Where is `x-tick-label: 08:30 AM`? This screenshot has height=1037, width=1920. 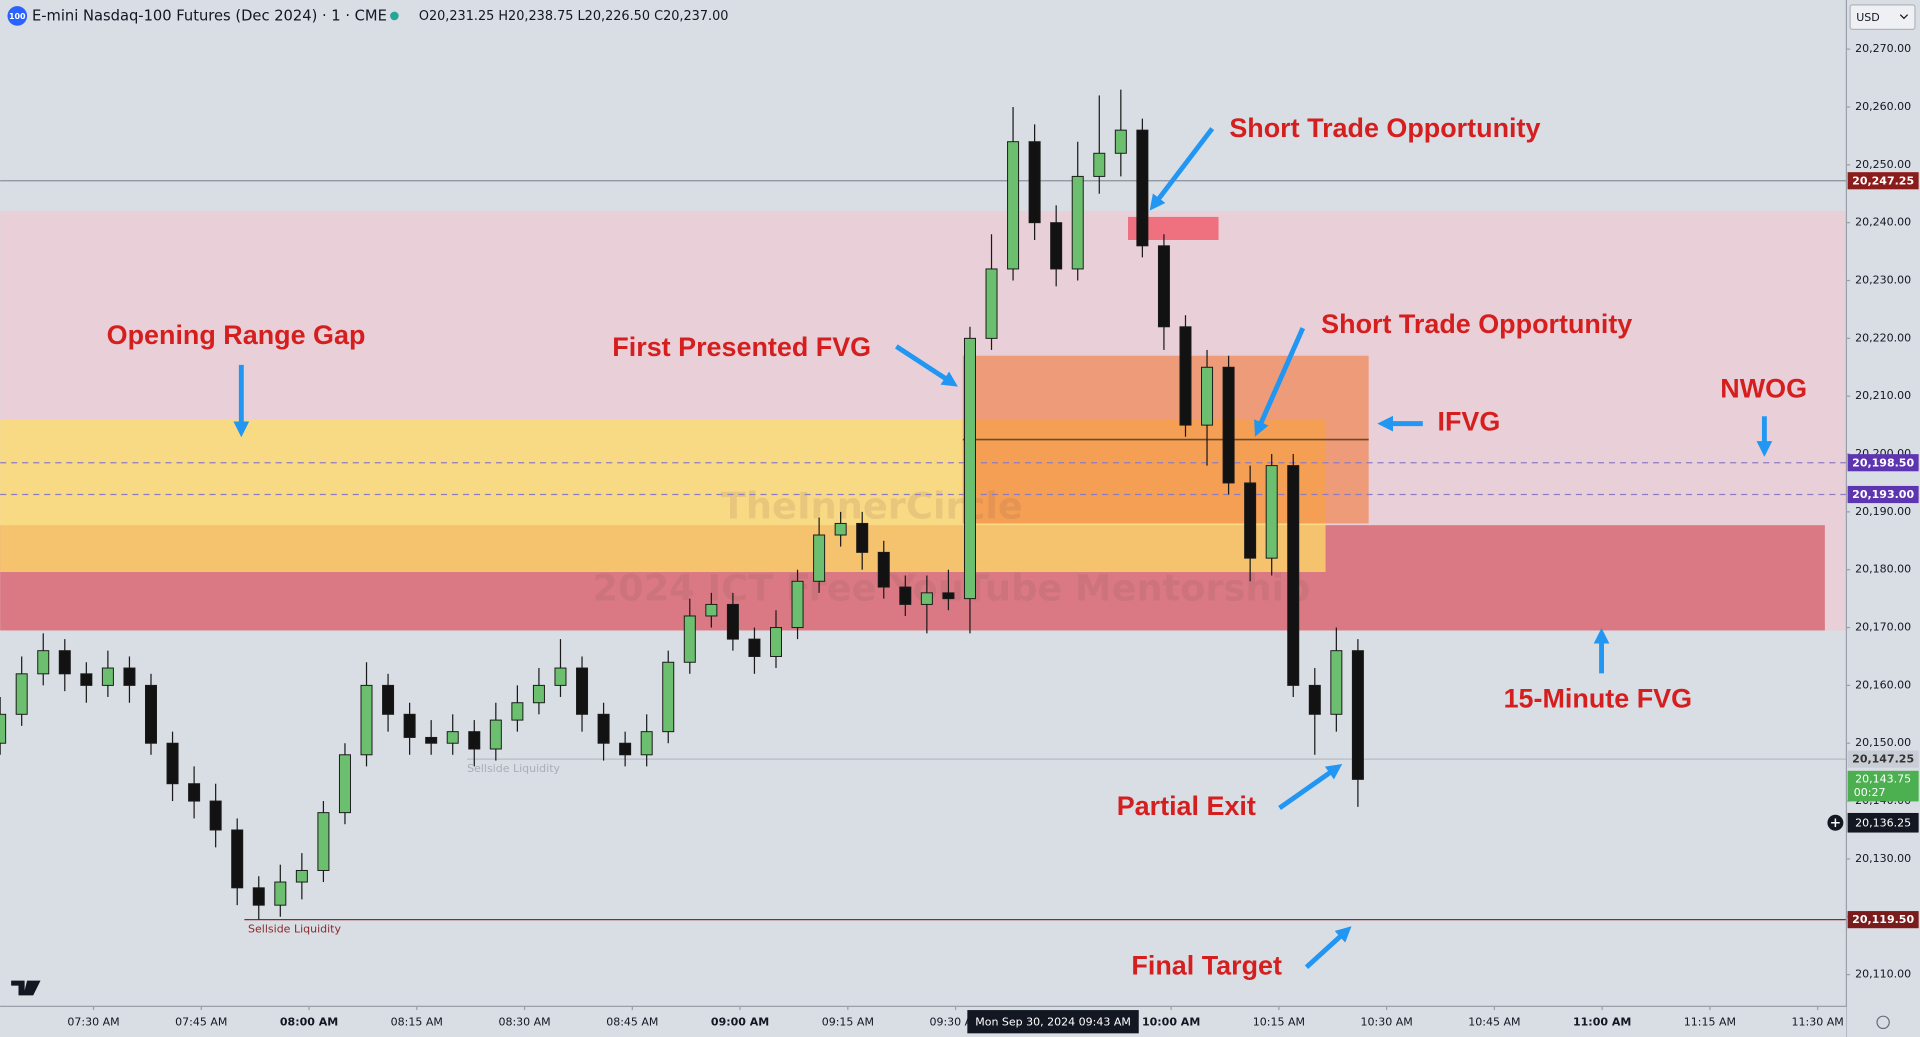
x-tick-label: 08:30 AM is located at coordinates (524, 1021).